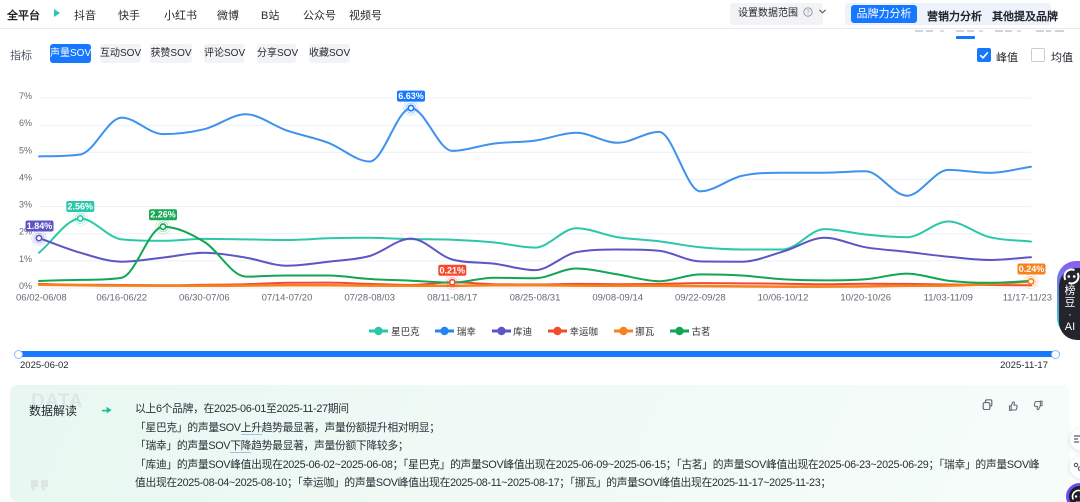 Image resolution: width=1080 pixels, height=502 pixels. I want to click on svg-text: 1%, so click(25, 259).